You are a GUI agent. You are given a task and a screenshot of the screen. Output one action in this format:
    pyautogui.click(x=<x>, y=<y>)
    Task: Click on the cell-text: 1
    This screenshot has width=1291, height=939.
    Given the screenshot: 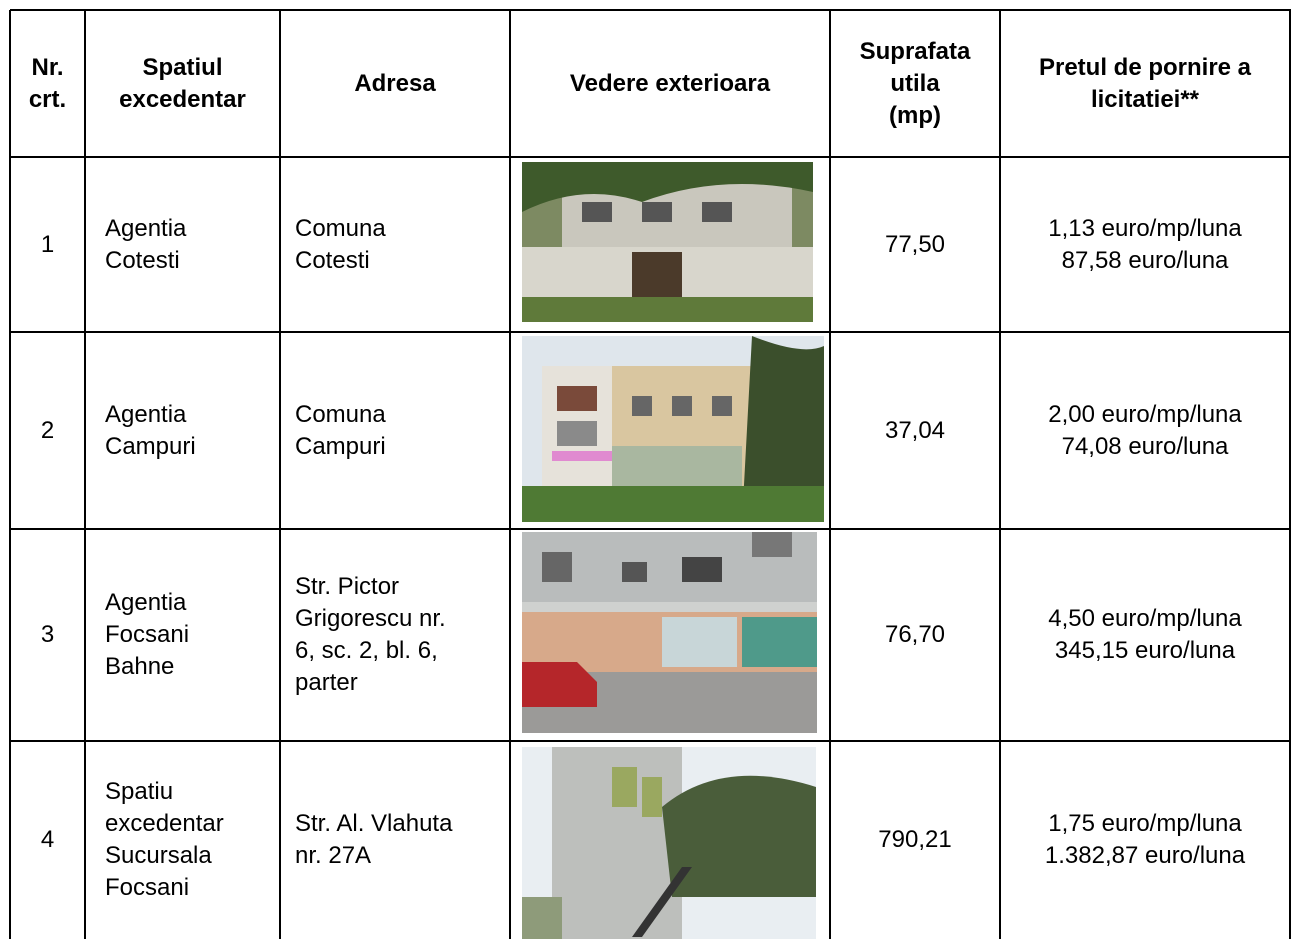 What is the action you would take?
    pyautogui.click(x=47, y=244)
    